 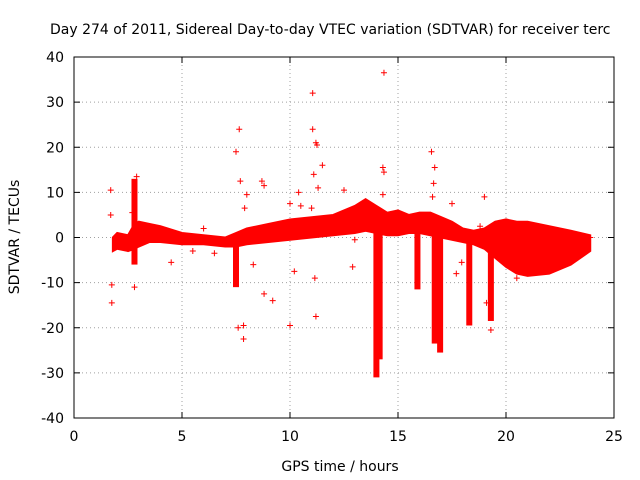 I want to click on x-tick-label: 15, so click(x=398, y=437).